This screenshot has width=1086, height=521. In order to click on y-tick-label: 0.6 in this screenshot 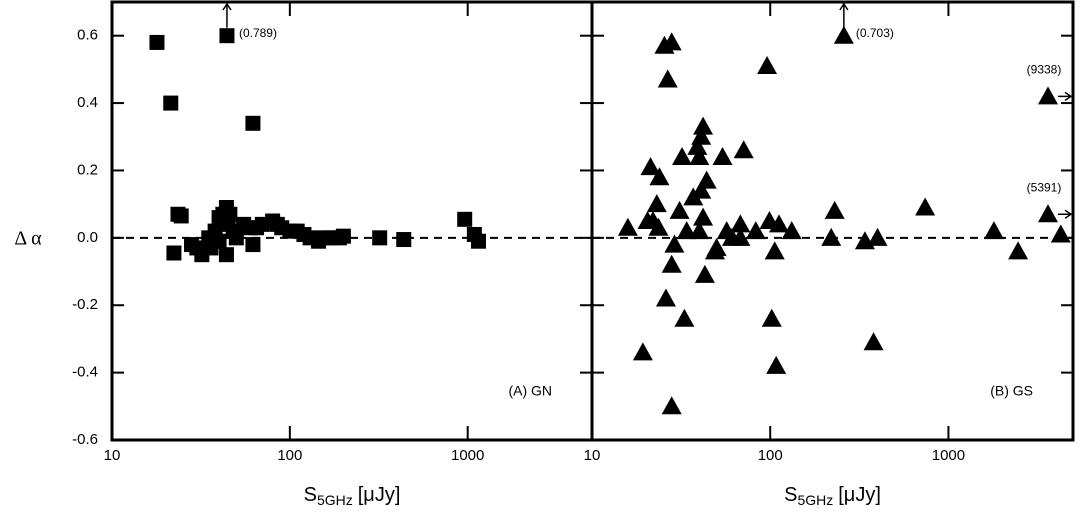, I will do `click(87, 35)`.